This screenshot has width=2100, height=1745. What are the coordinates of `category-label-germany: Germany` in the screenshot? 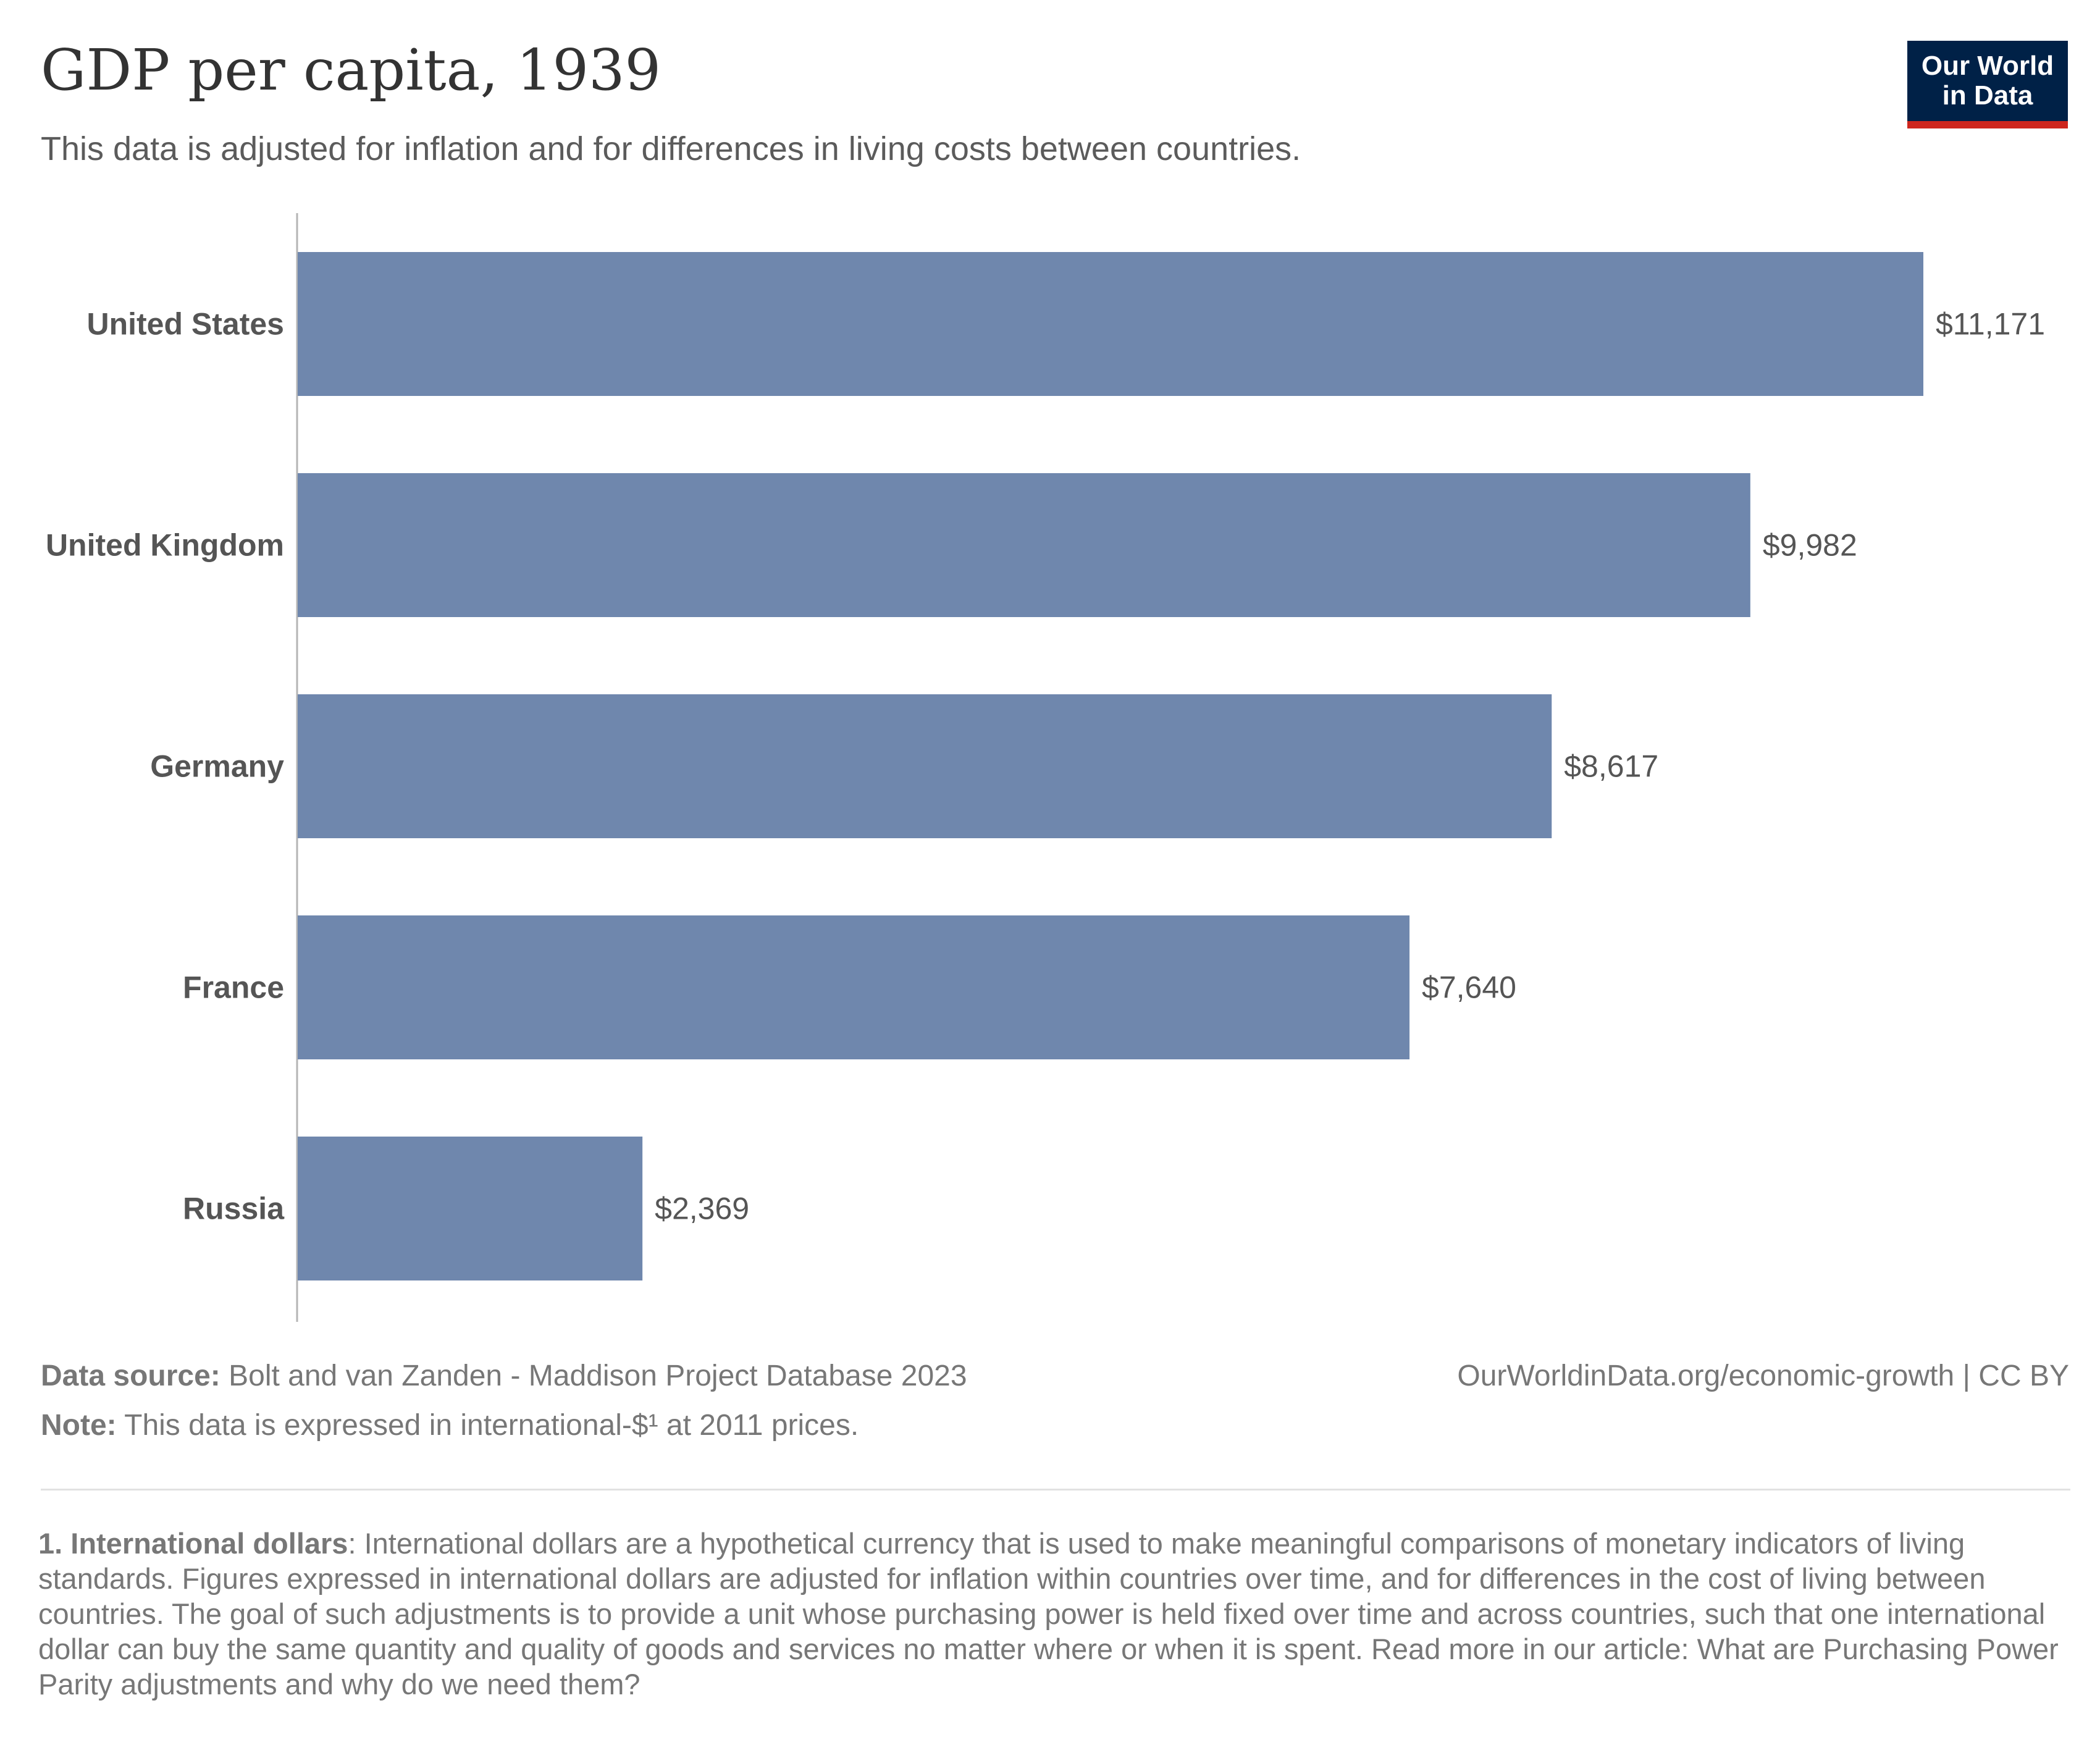 It's located at (217, 766).